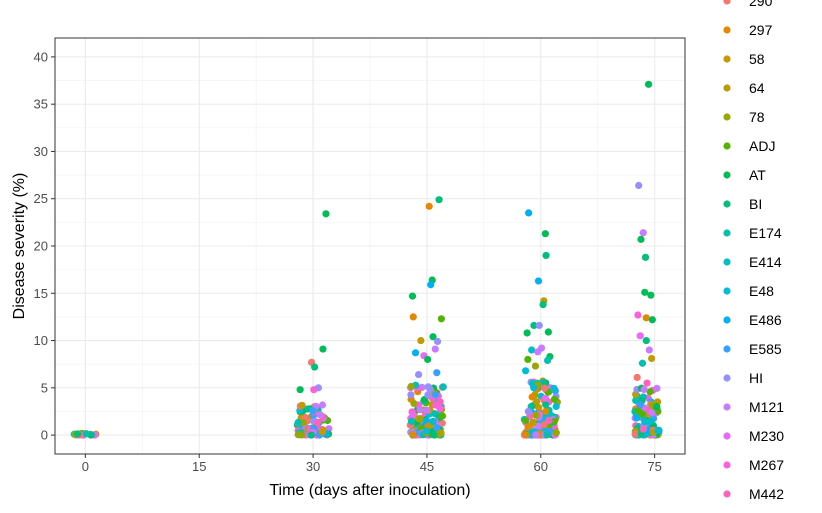 This screenshot has width=822, height=513. I want to click on x-tick-label: 15, so click(199, 466).